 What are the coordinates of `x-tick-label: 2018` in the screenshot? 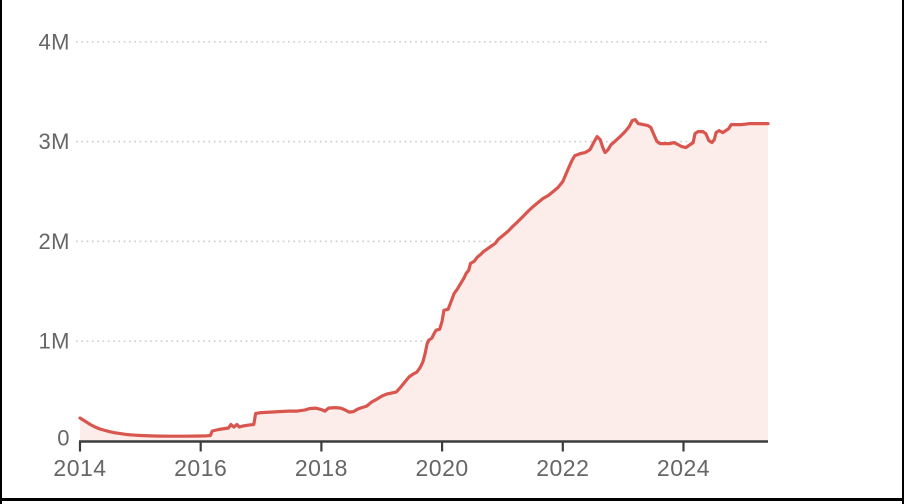 It's located at (321, 468).